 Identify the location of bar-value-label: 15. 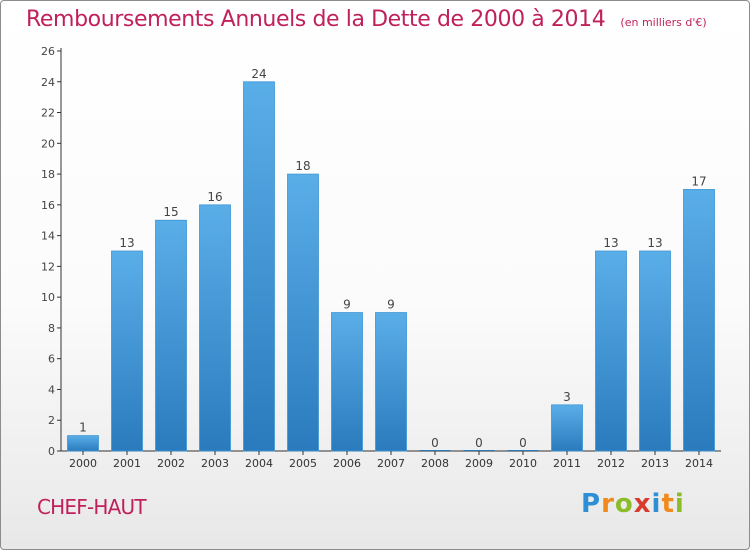
(170, 212).